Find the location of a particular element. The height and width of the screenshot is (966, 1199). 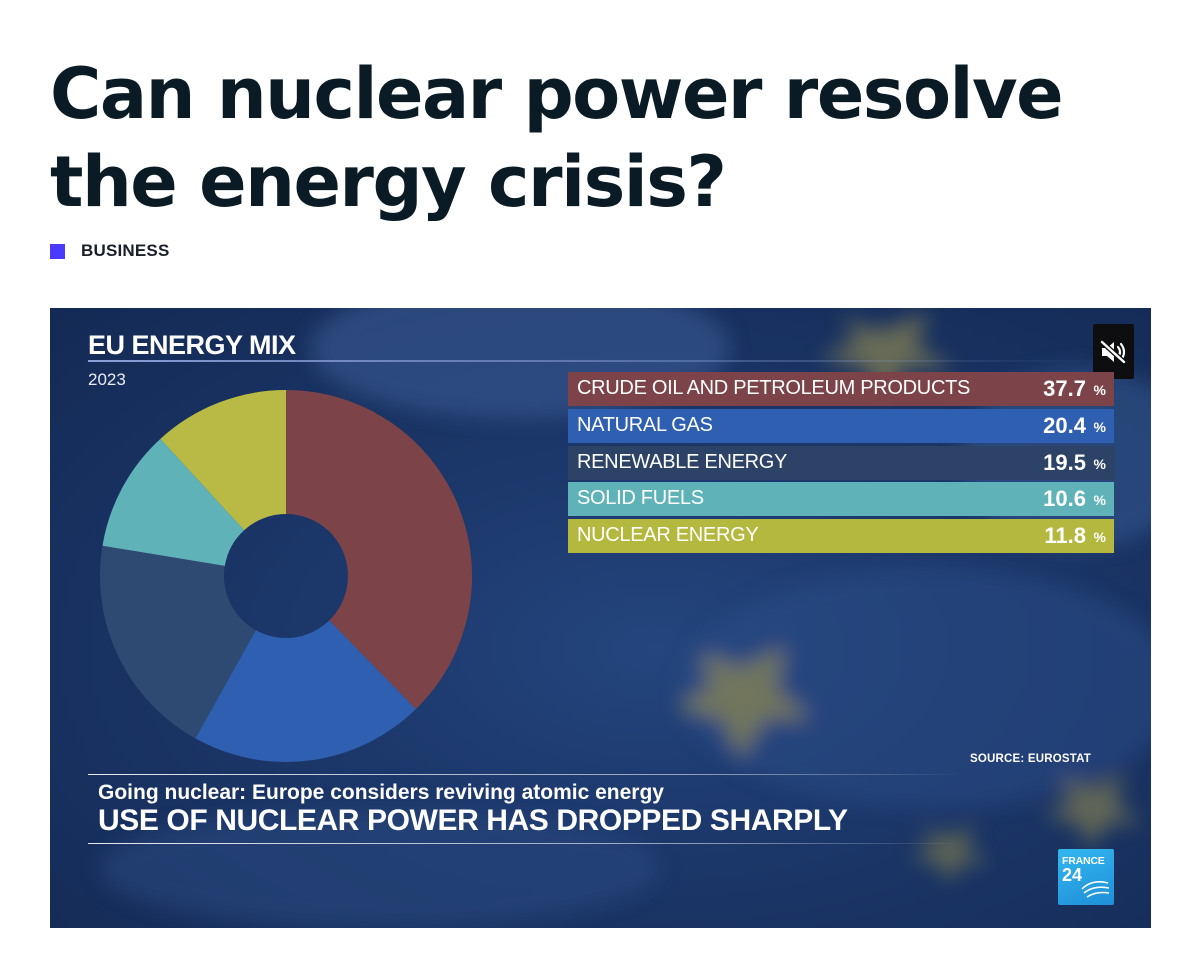

legend-value: 11.8 is located at coordinates (1065, 536).